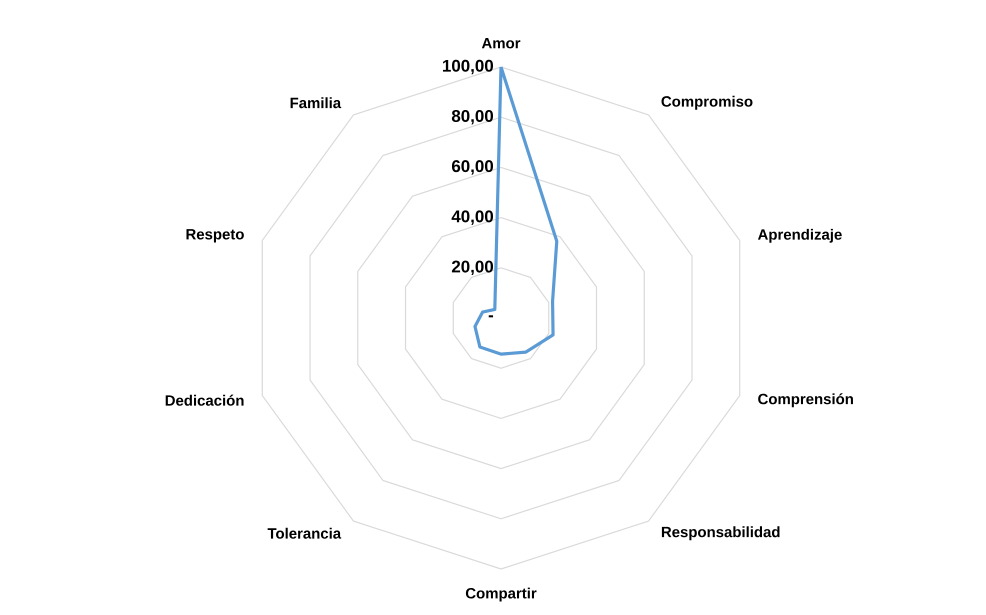 Image resolution: width=986 pixels, height=615 pixels. Describe the element at coordinates (491, 316) in the screenshot. I see `y-tick-label: -` at that location.